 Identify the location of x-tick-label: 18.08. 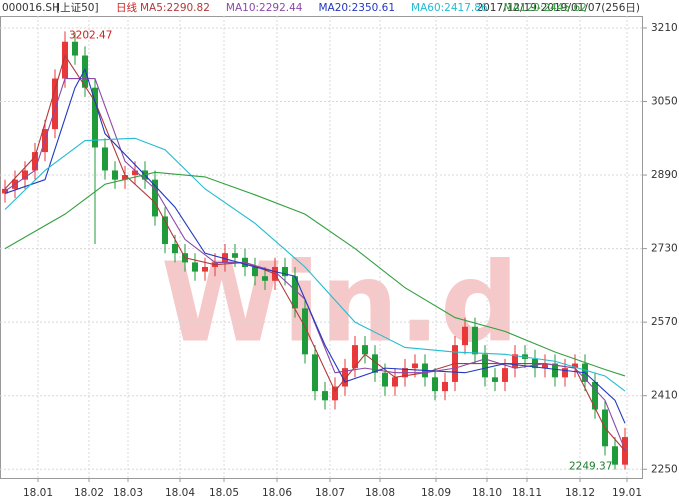
(380, 493).